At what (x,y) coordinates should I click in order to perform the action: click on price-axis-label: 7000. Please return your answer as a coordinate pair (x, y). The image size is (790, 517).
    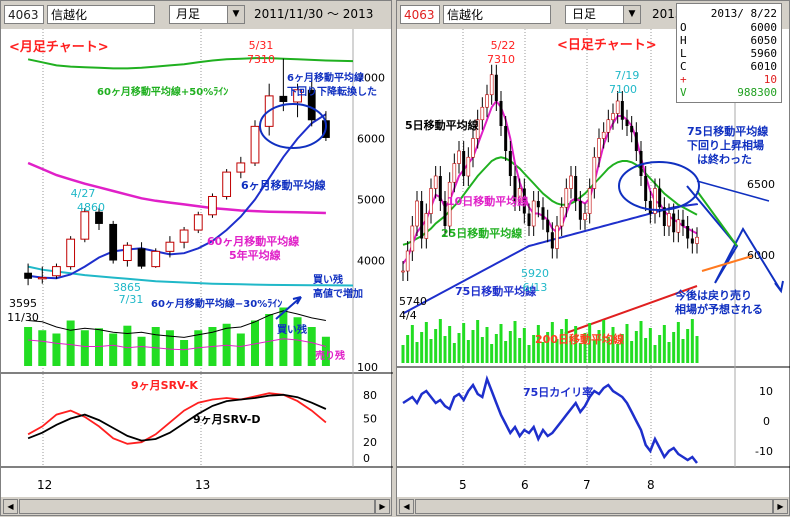
    Looking at the image, I should click on (371, 78).